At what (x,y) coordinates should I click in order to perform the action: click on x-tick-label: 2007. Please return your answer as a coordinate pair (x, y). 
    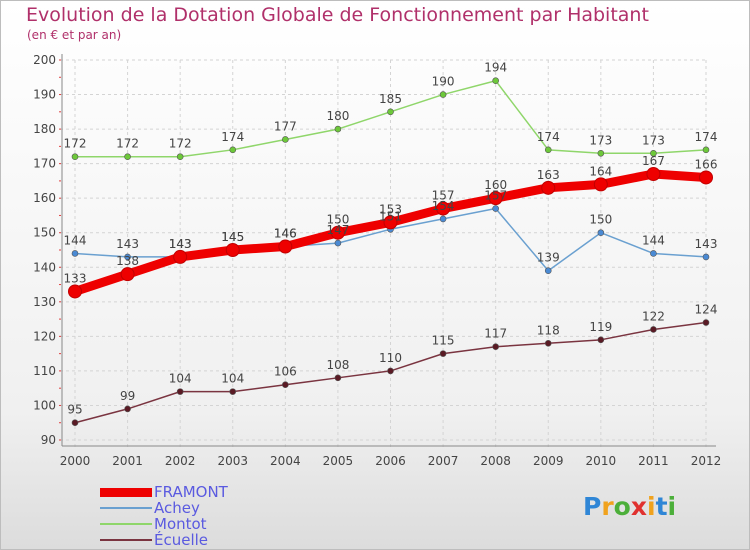
    Looking at the image, I should click on (443, 461).